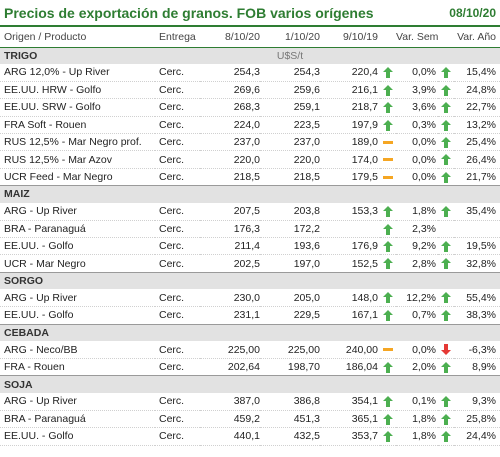 The image size is (500, 457). I want to click on yearly-change-cell: 55,4%, so click(477, 298).